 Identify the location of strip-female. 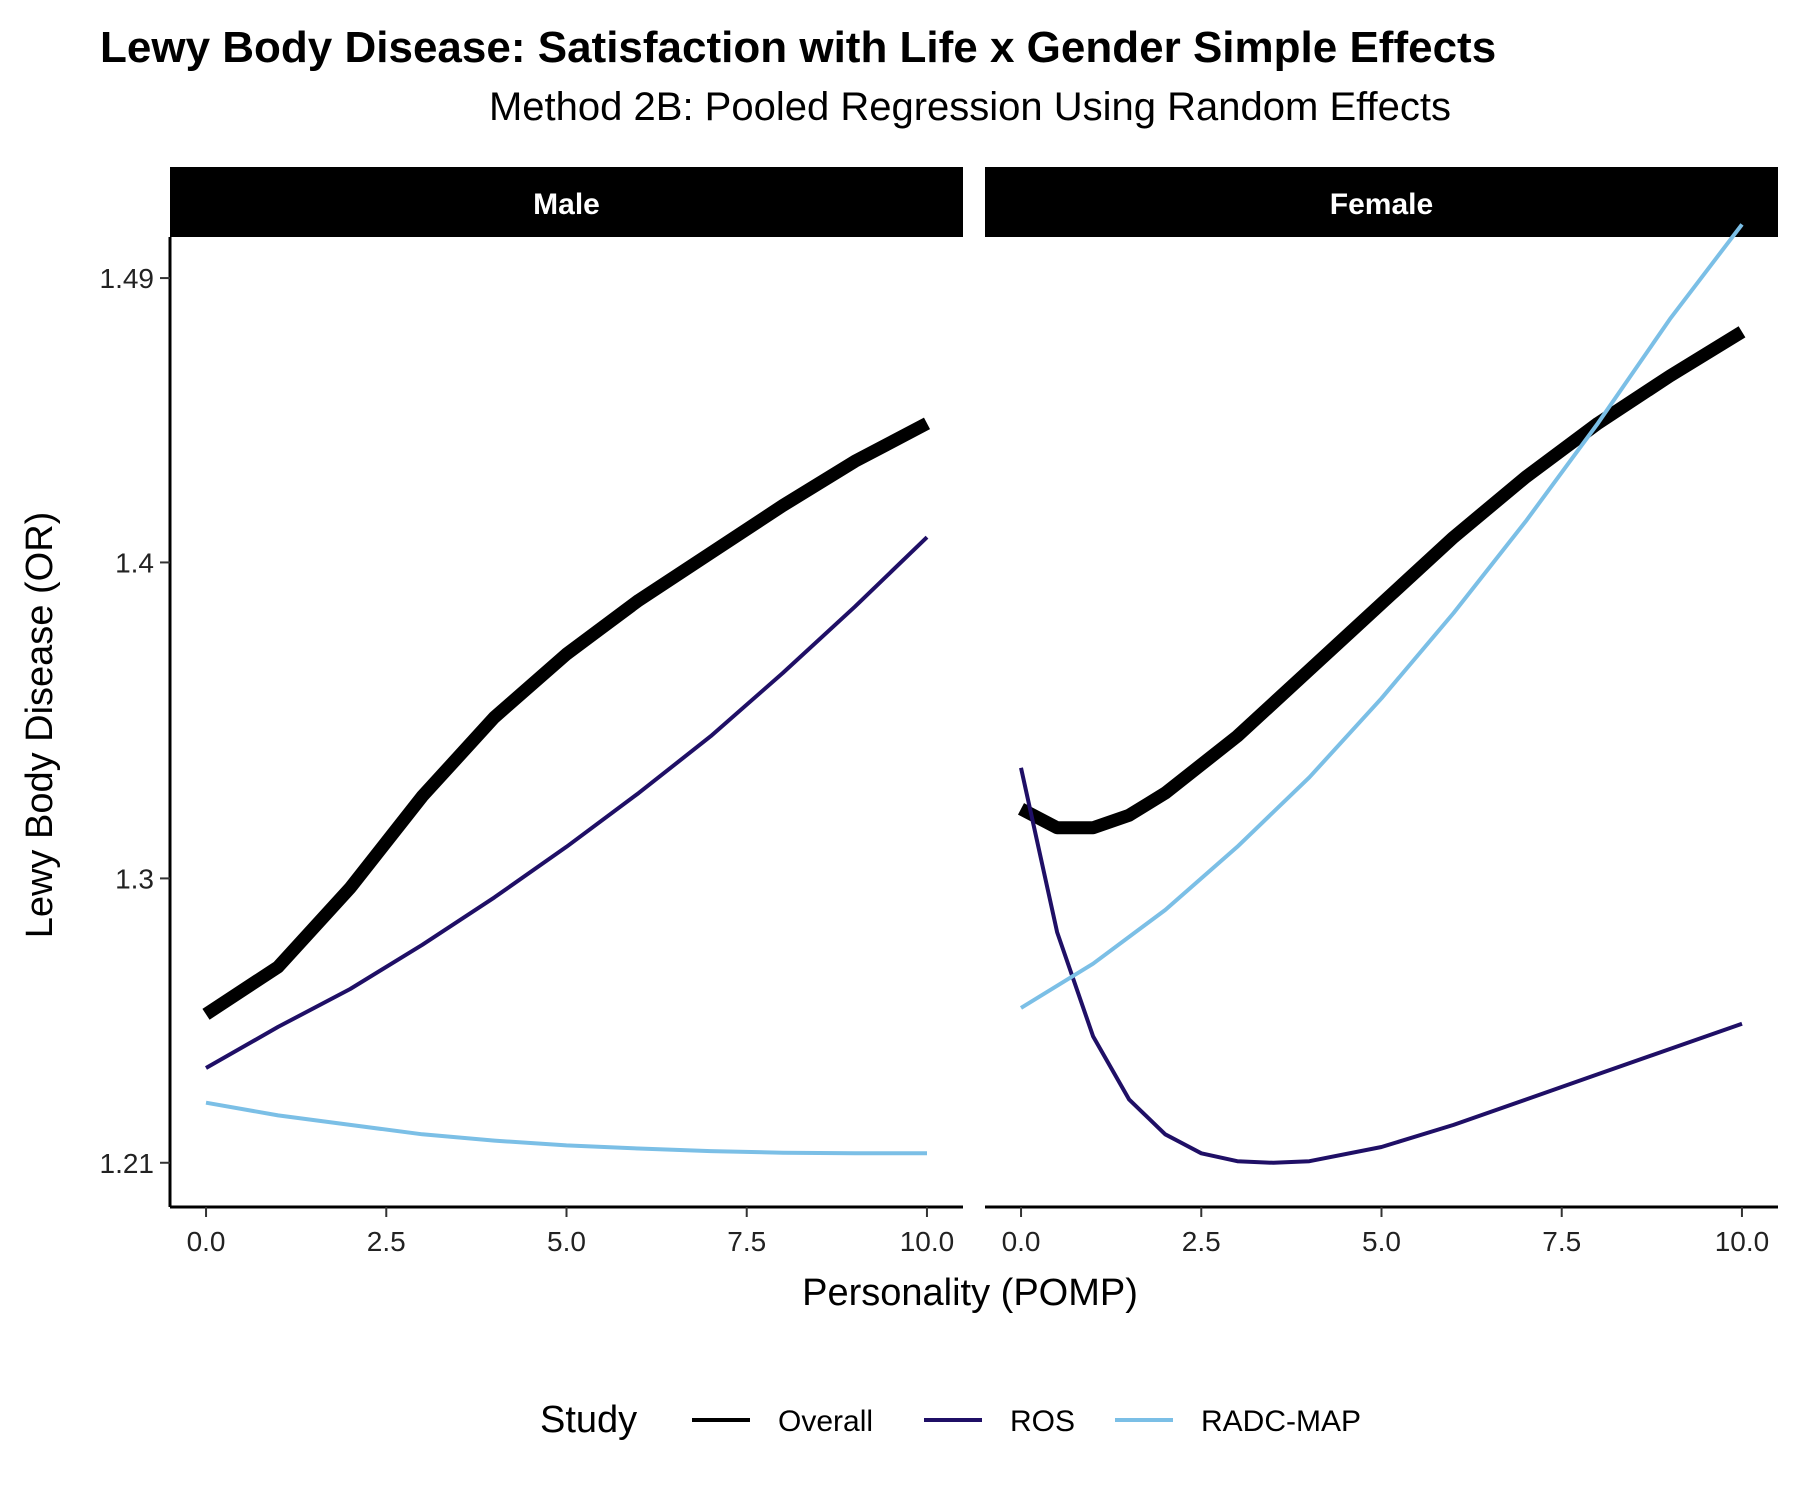
(1381, 202).